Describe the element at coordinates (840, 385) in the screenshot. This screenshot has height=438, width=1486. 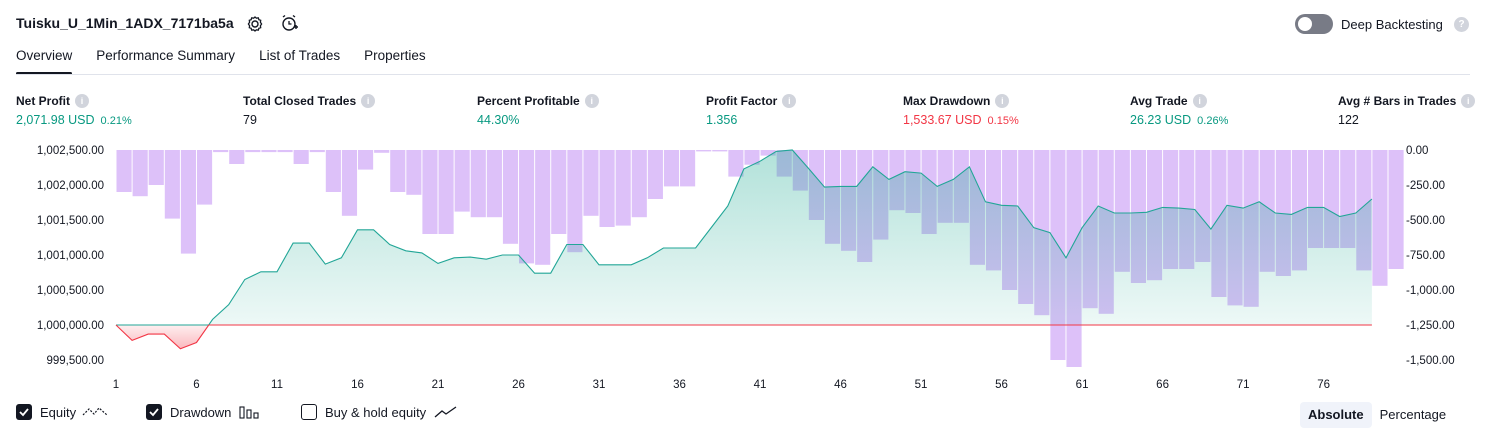
I see `x-axis-tick-label: 46` at that location.